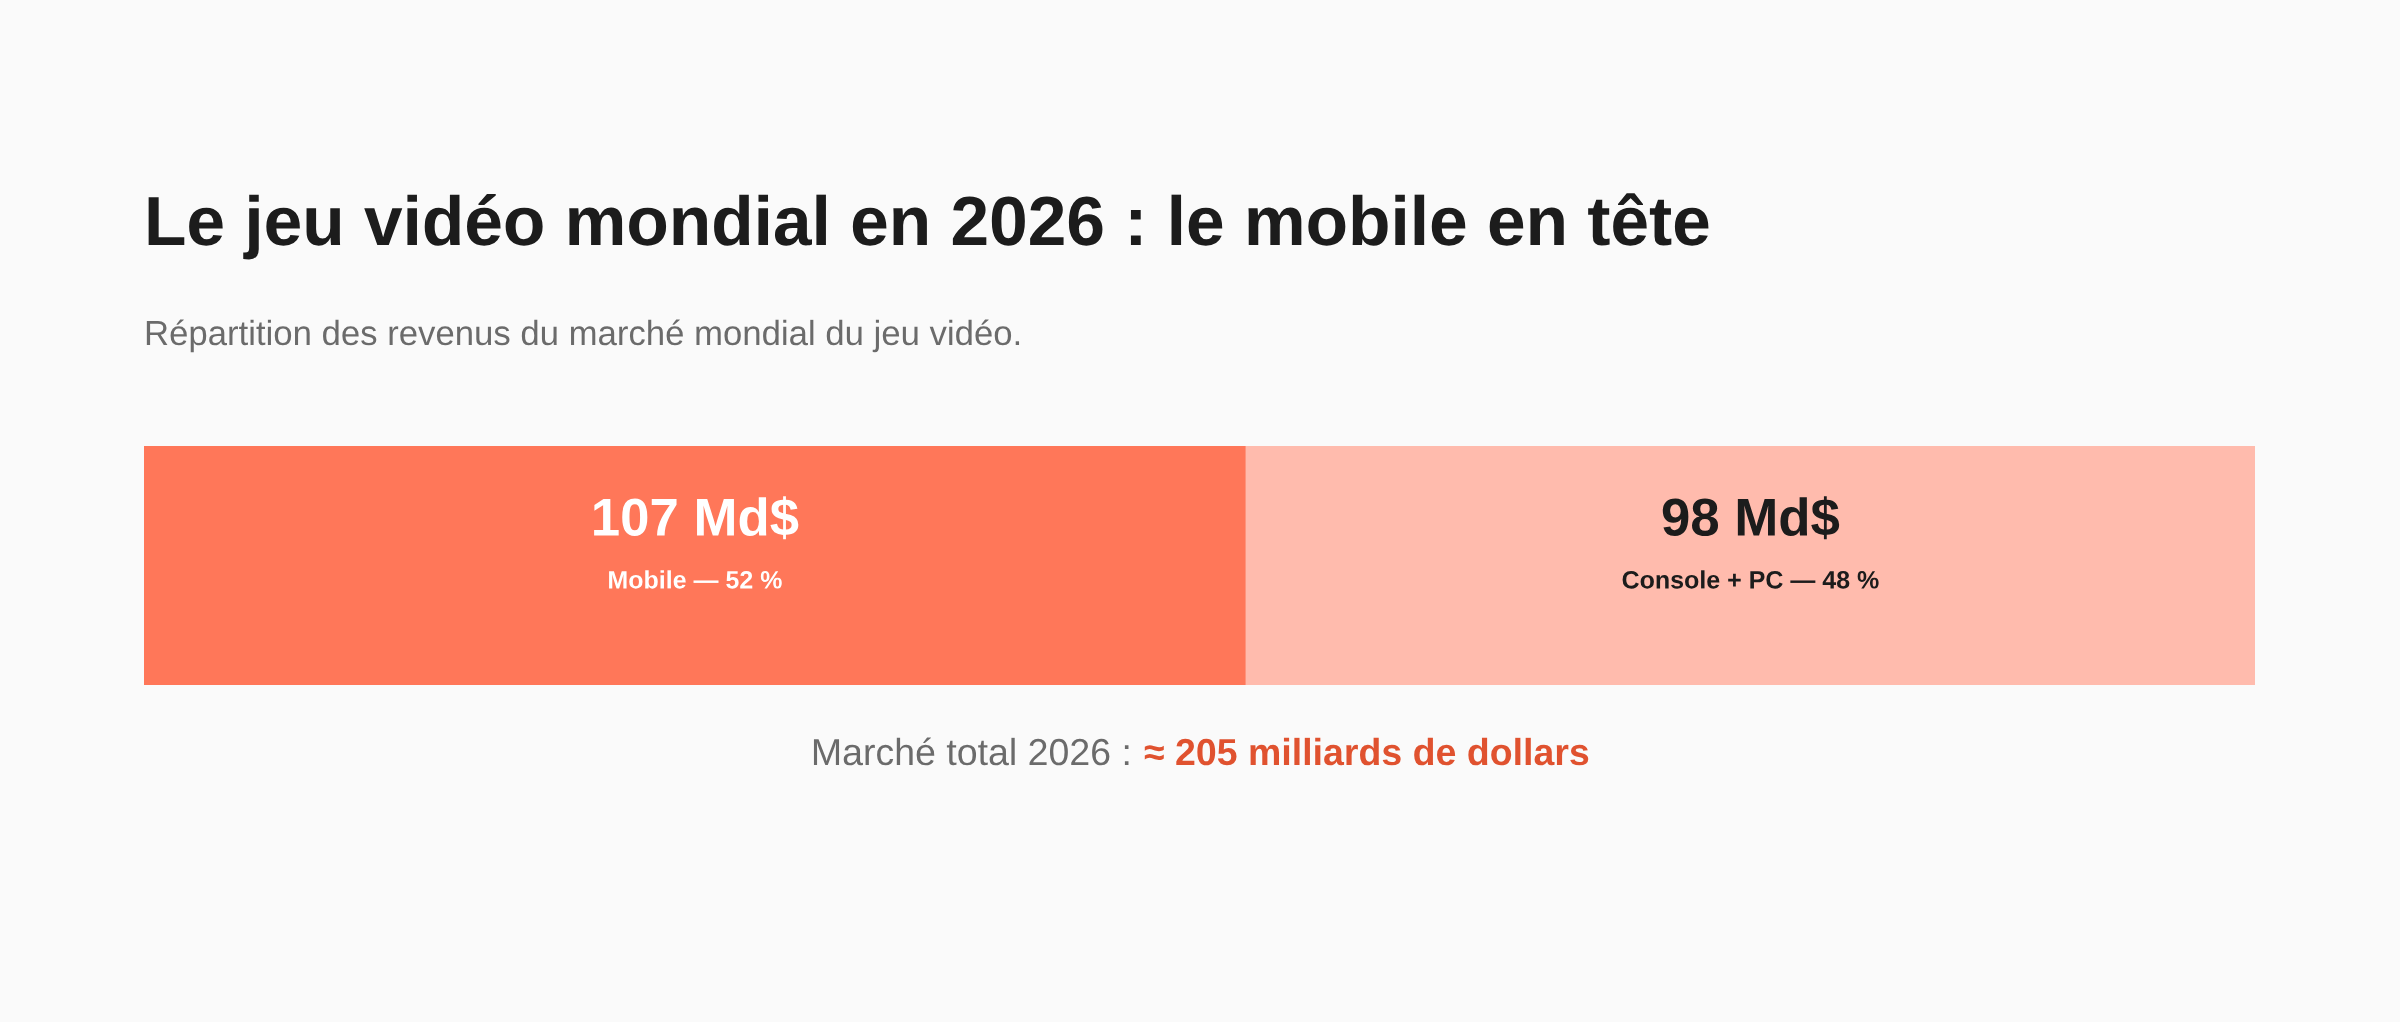  What do you see at coordinates (1366, 751) in the screenshot?
I see `text: ≈ 205 milliards de dollars` at bounding box center [1366, 751].